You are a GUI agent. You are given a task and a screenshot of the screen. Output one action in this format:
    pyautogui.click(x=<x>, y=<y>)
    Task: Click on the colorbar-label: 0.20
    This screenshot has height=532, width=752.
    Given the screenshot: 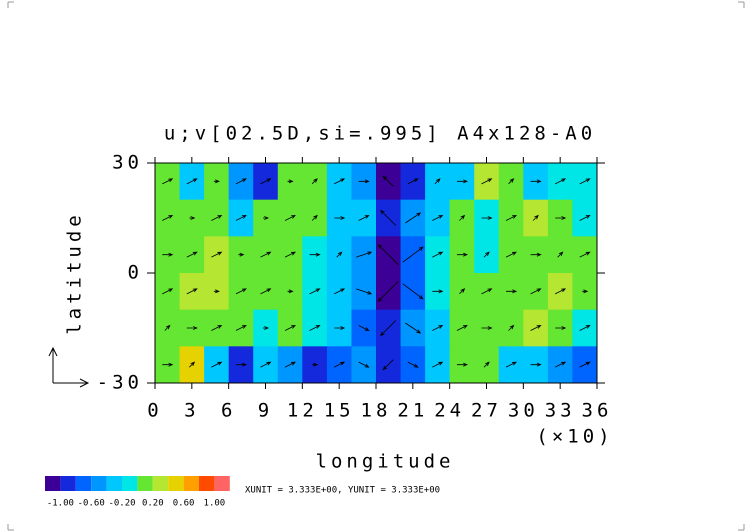 What is the action you would take?
    pyautogui.click(x=153, y=504)
    